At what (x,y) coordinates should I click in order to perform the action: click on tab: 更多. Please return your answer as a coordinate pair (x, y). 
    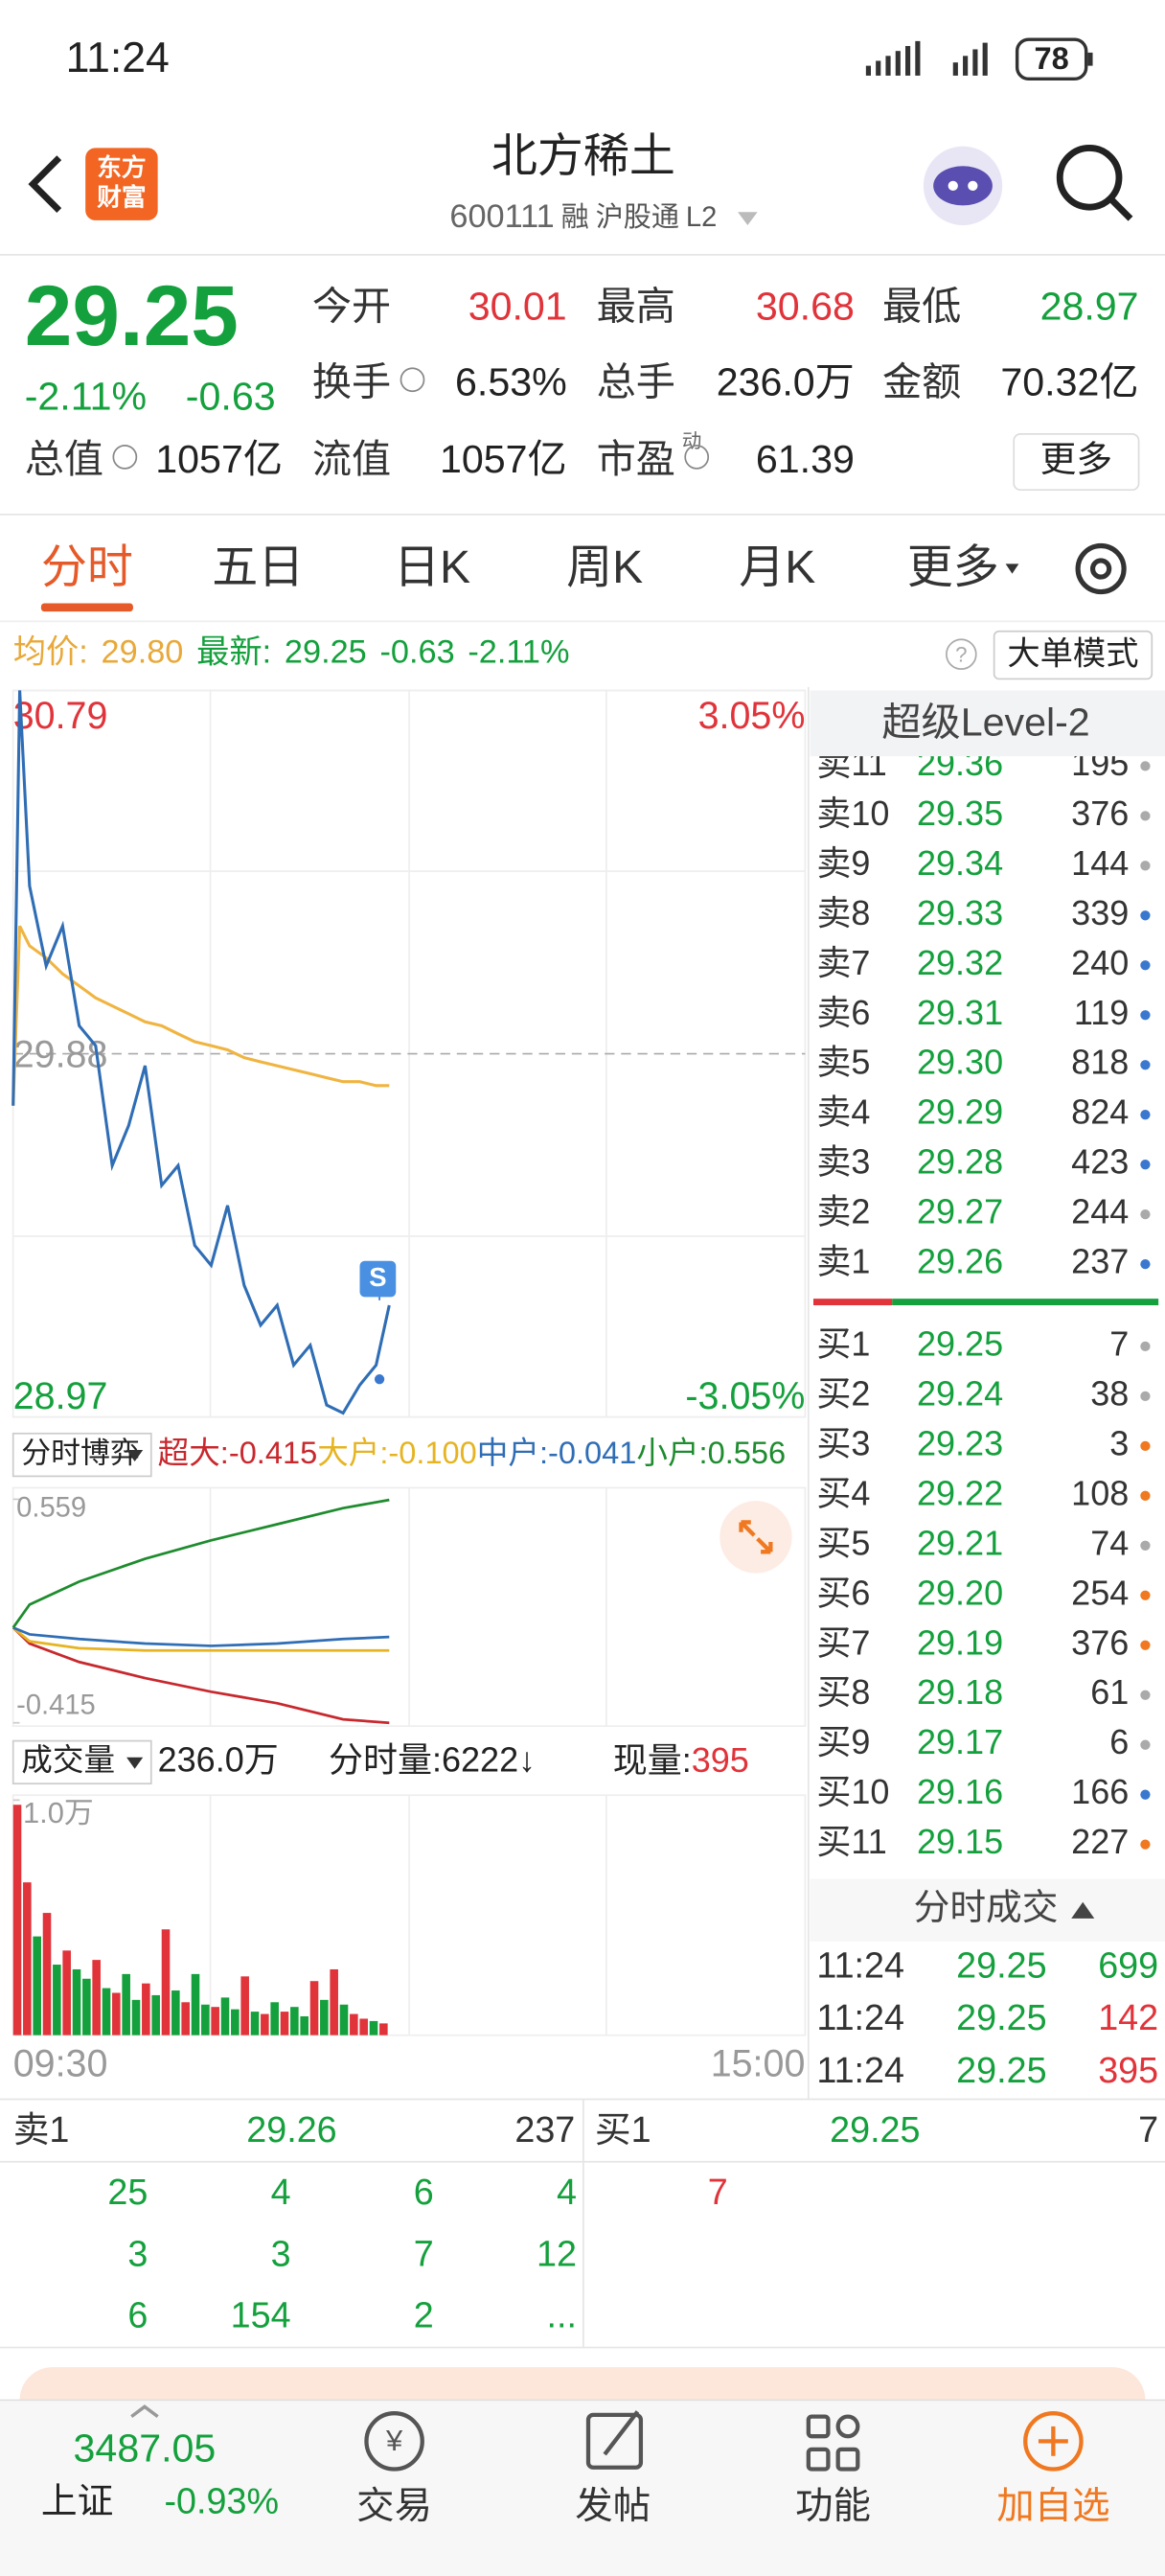
    Looking at the image, I should click on (953, 567).